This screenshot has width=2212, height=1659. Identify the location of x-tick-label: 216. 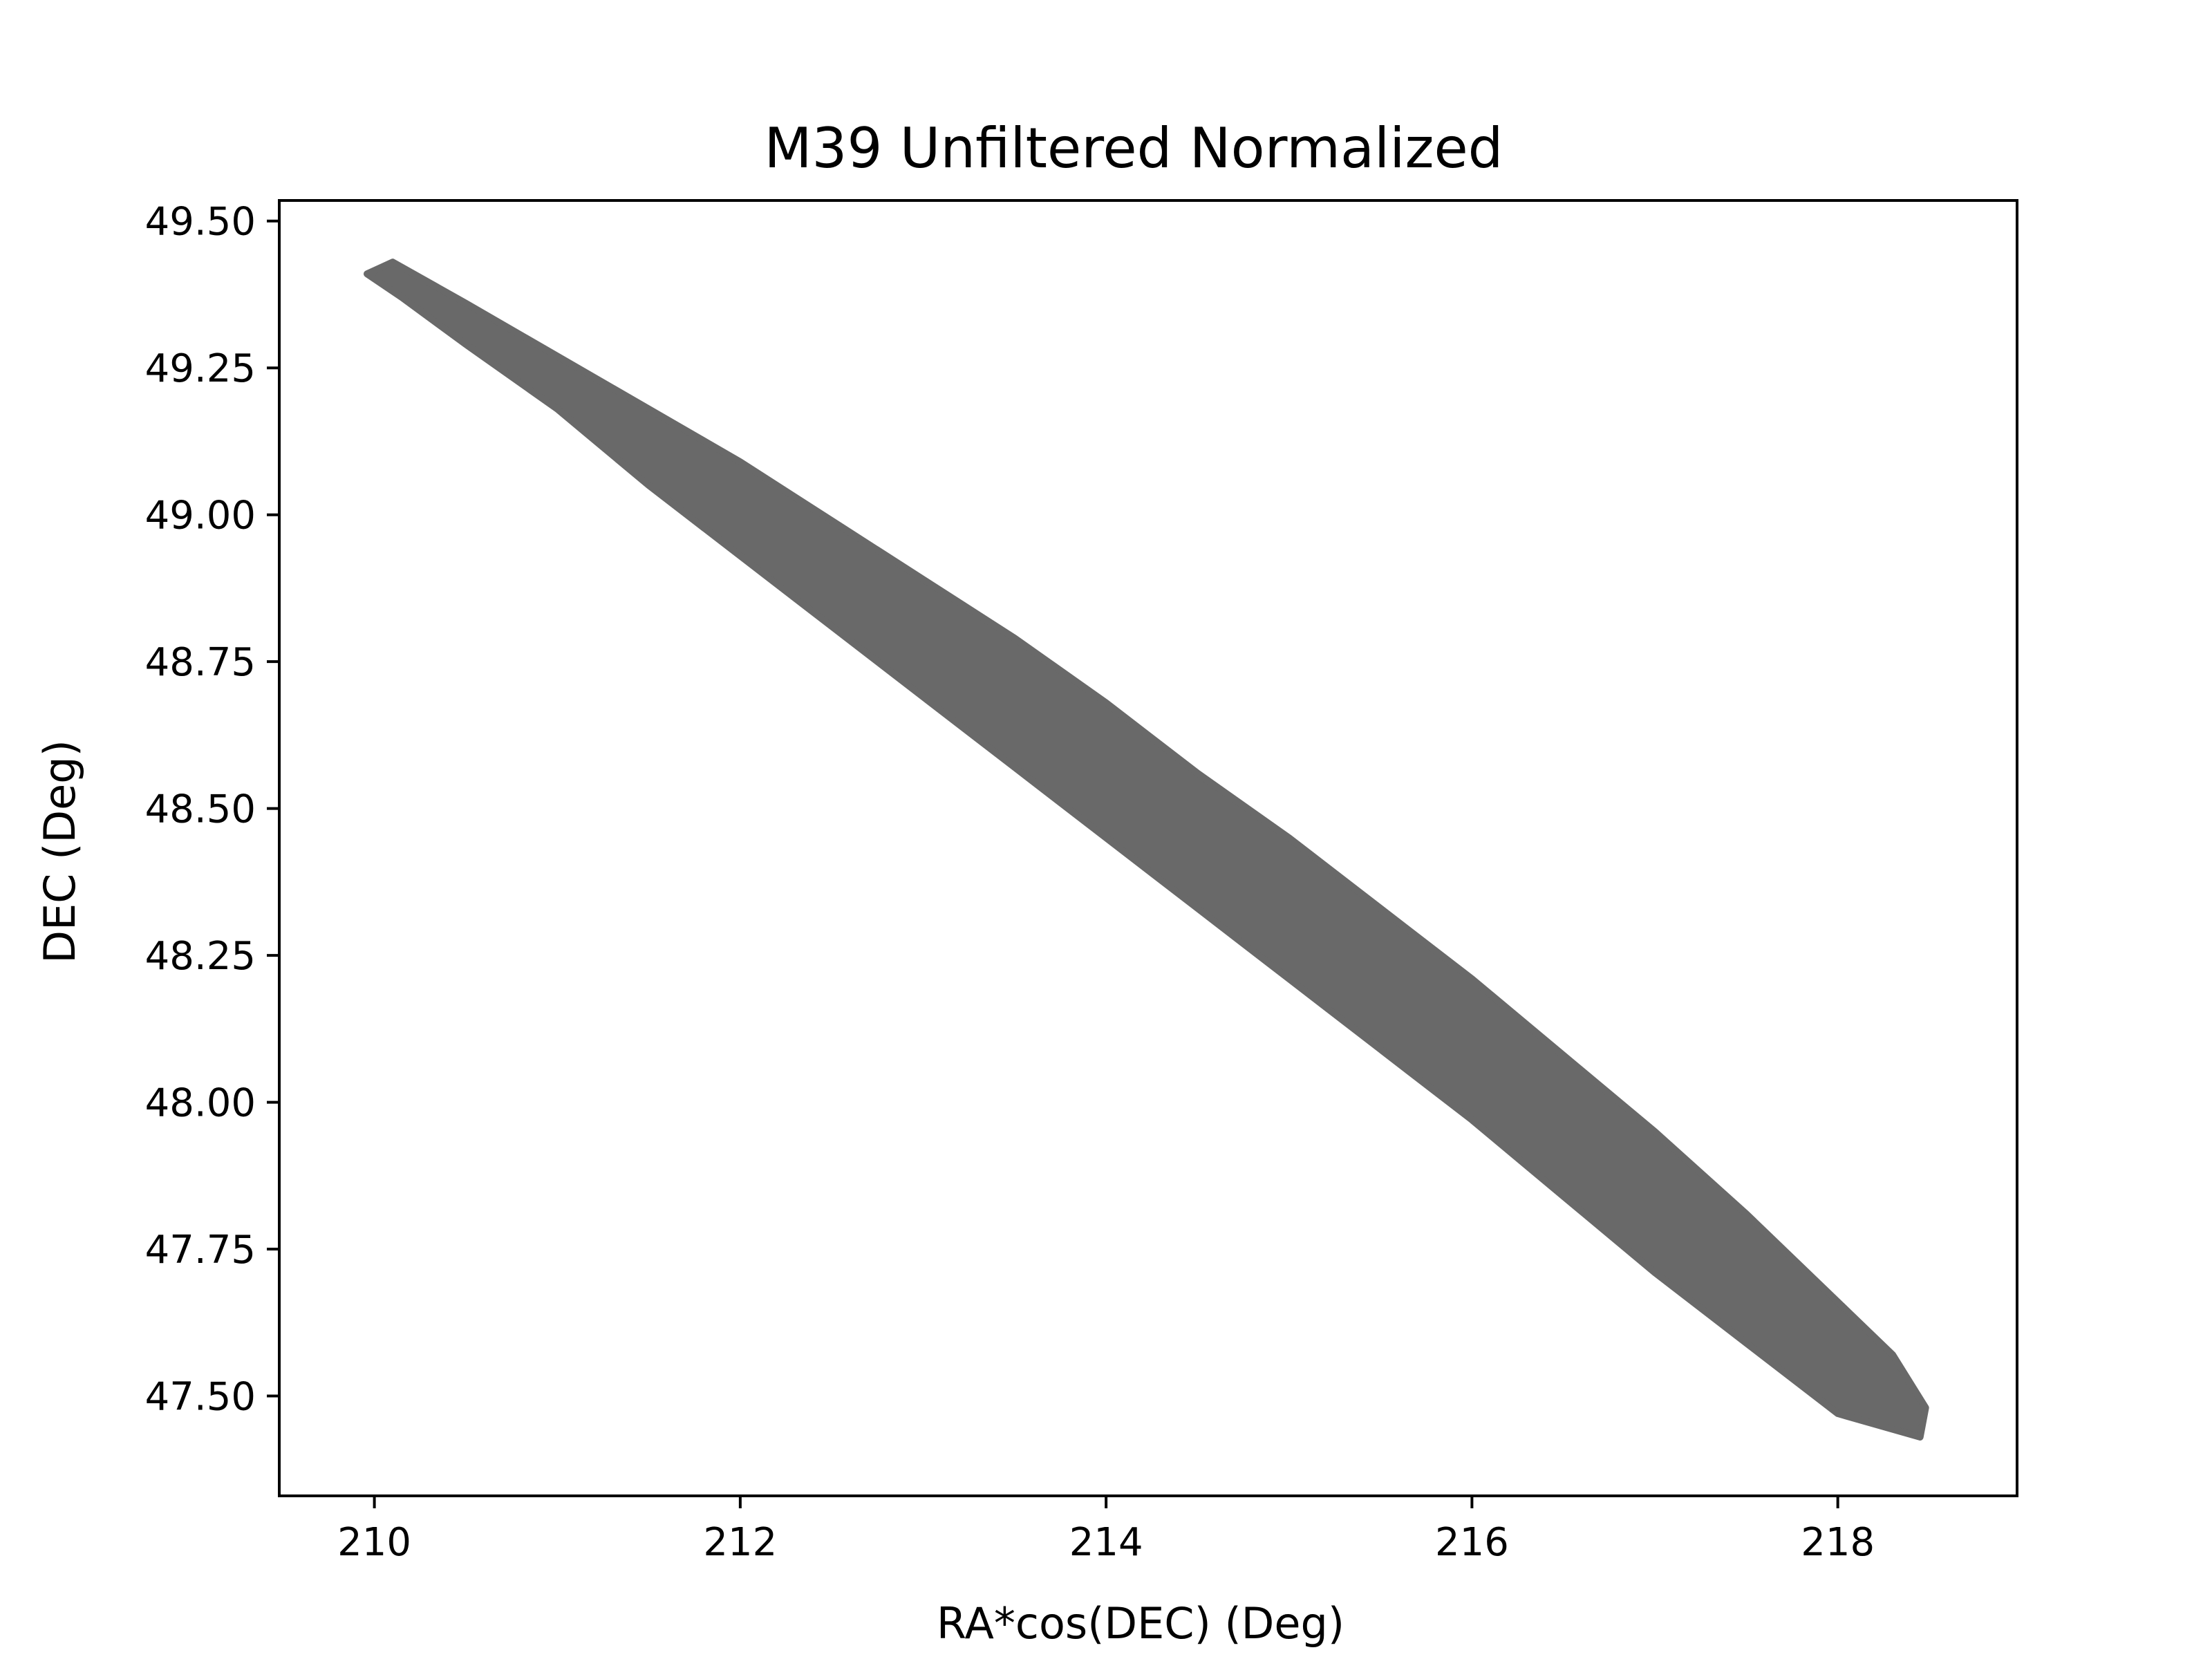
(1472, 1543).